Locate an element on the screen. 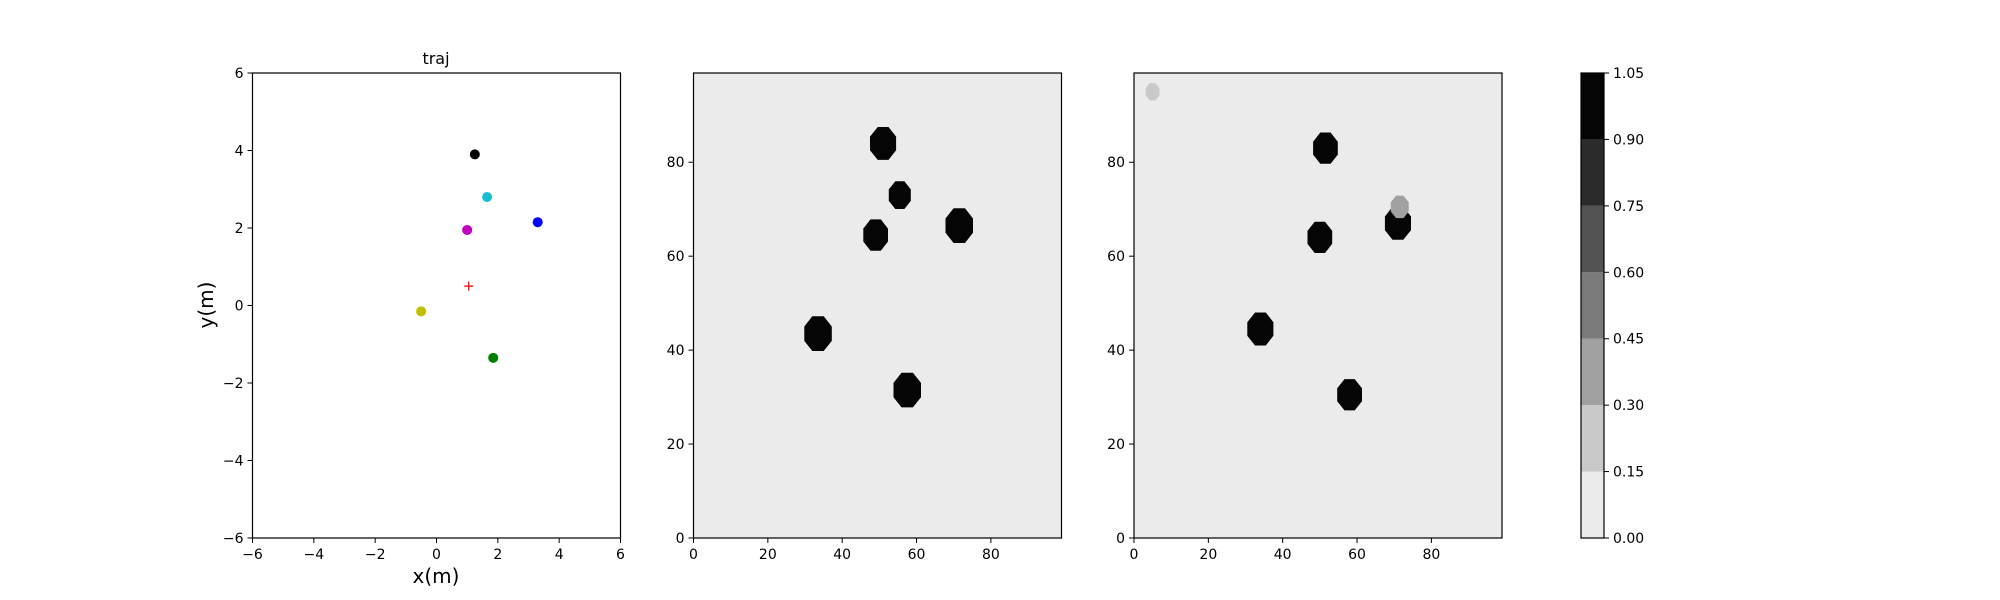  x-tick-label: 2 is located at coordinates (497, 555).